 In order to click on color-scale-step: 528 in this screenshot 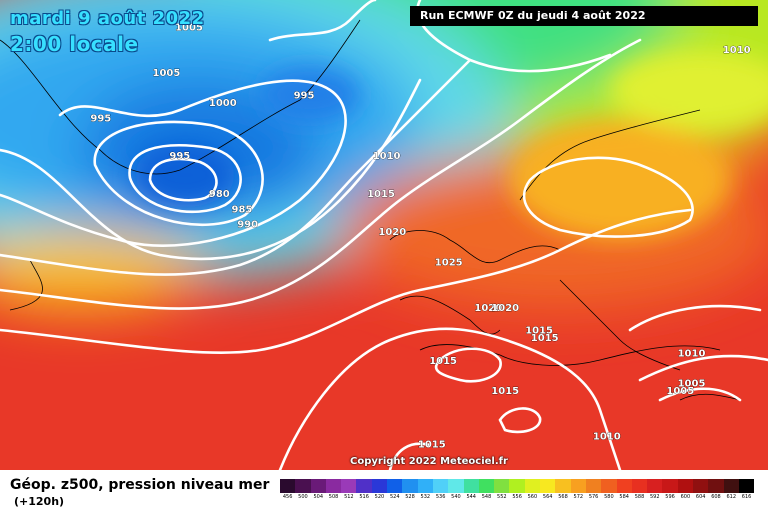, I will do `click(410, 489)`.